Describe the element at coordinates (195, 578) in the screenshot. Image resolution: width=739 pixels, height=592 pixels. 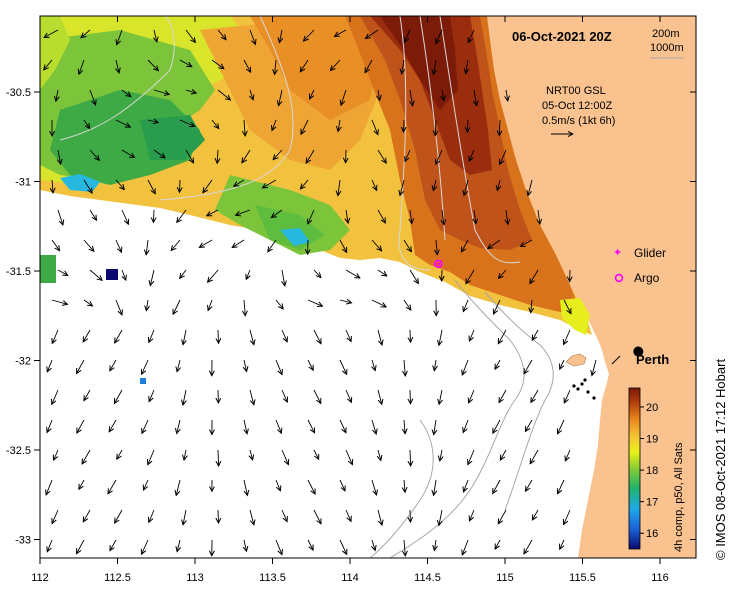
I see `x-tick-label: 113` at that location.